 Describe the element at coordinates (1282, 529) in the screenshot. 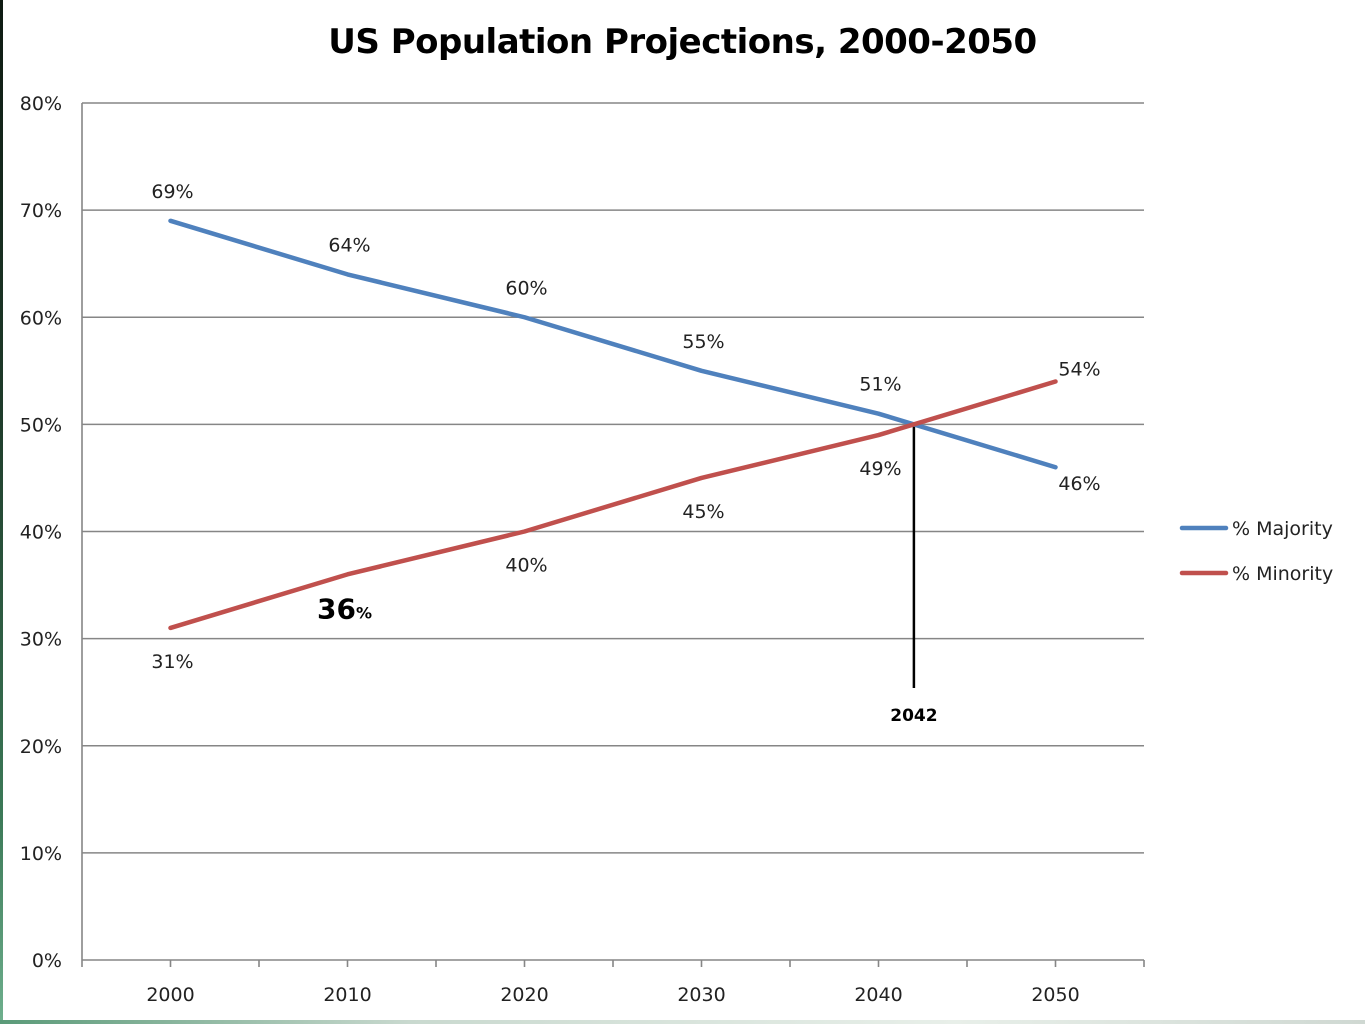

I see `legend-label: % Majority` at that location.